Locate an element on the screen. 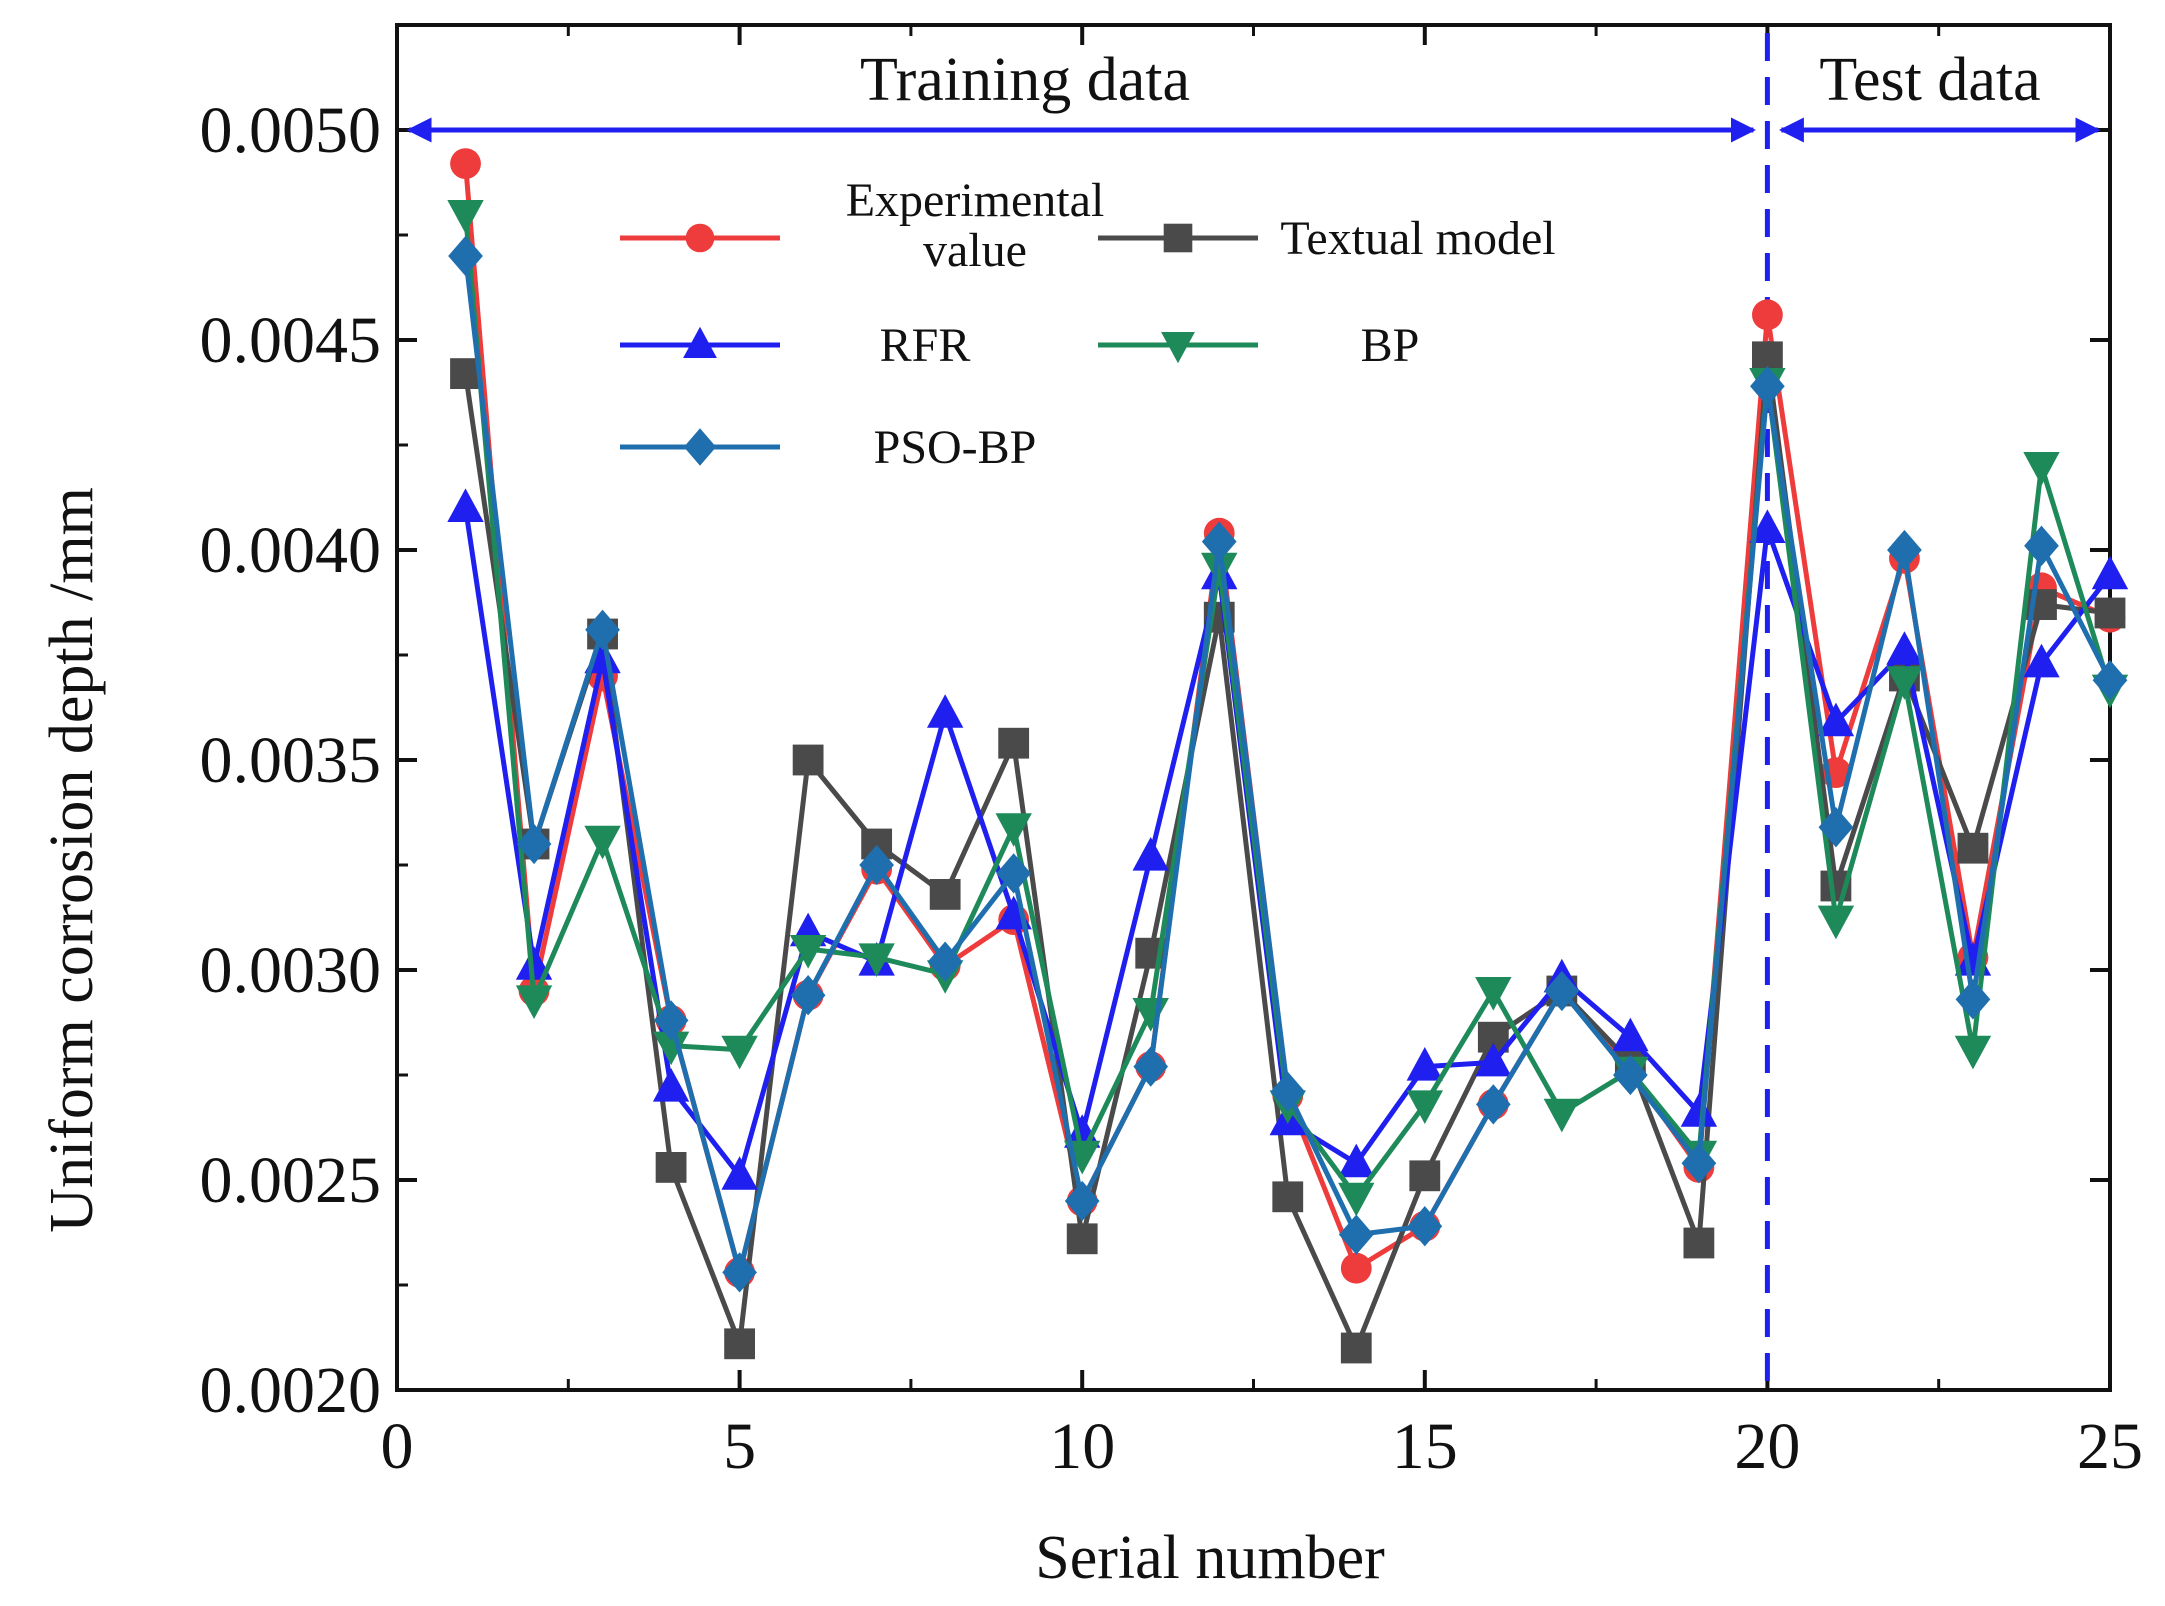 The image size is (2165, 1606). y-tick-label: 0.0040 is located at coordinates (291, 550).